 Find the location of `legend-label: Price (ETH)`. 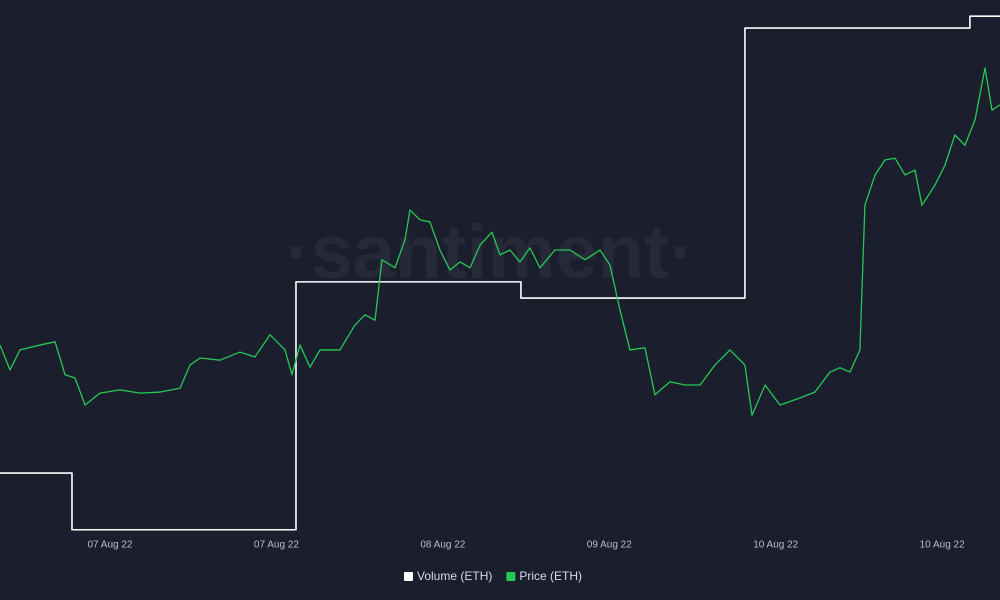

legend-label: Price (ETH) is located at coordinates (550, 576).